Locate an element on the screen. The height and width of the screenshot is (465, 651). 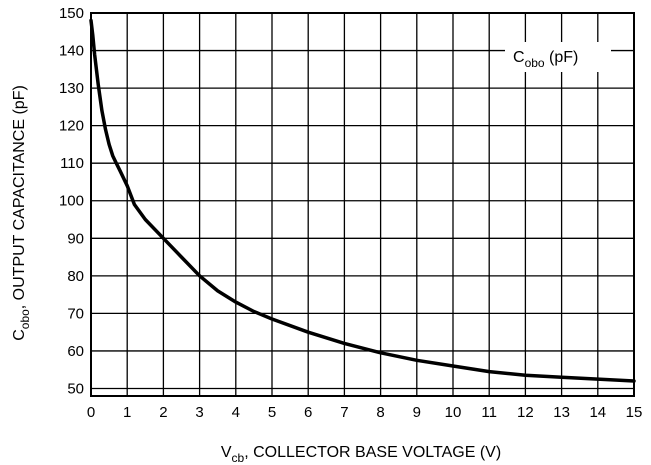
legend-entry: Cobo (pF) is located at coordinates (545, 59).